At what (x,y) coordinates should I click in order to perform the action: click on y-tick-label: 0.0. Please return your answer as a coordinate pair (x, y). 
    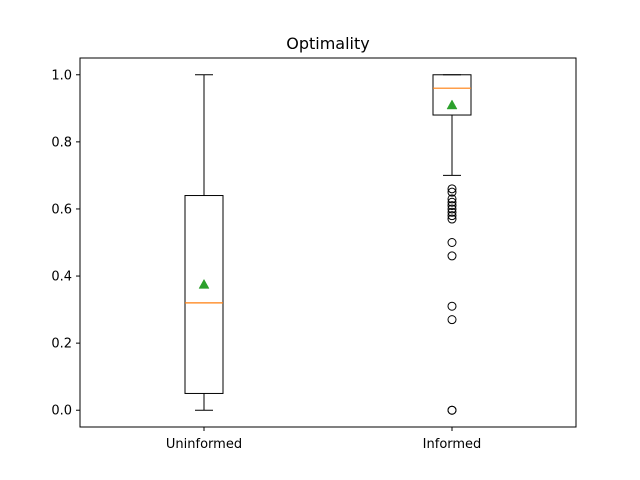
    Looking at the image, I should click on (61, 411).